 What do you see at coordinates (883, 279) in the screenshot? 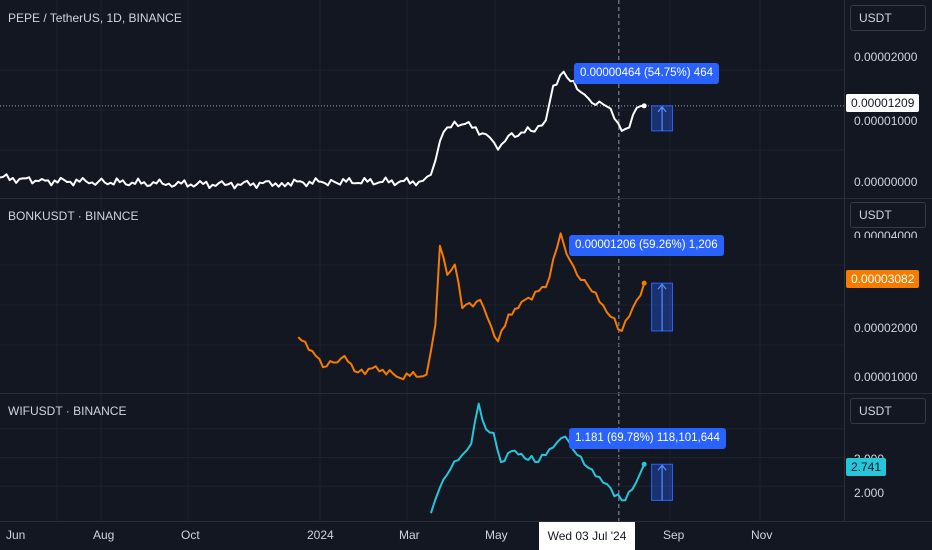
I see `bonk-last-price: 0.00003082` at bounding box center [883, 279].